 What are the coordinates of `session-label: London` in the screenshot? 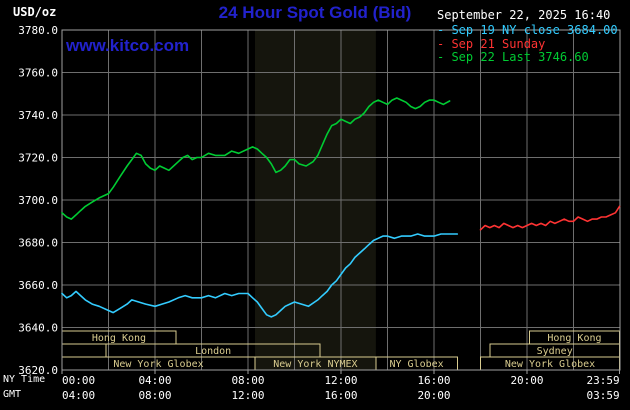 It's located at (213, 351).